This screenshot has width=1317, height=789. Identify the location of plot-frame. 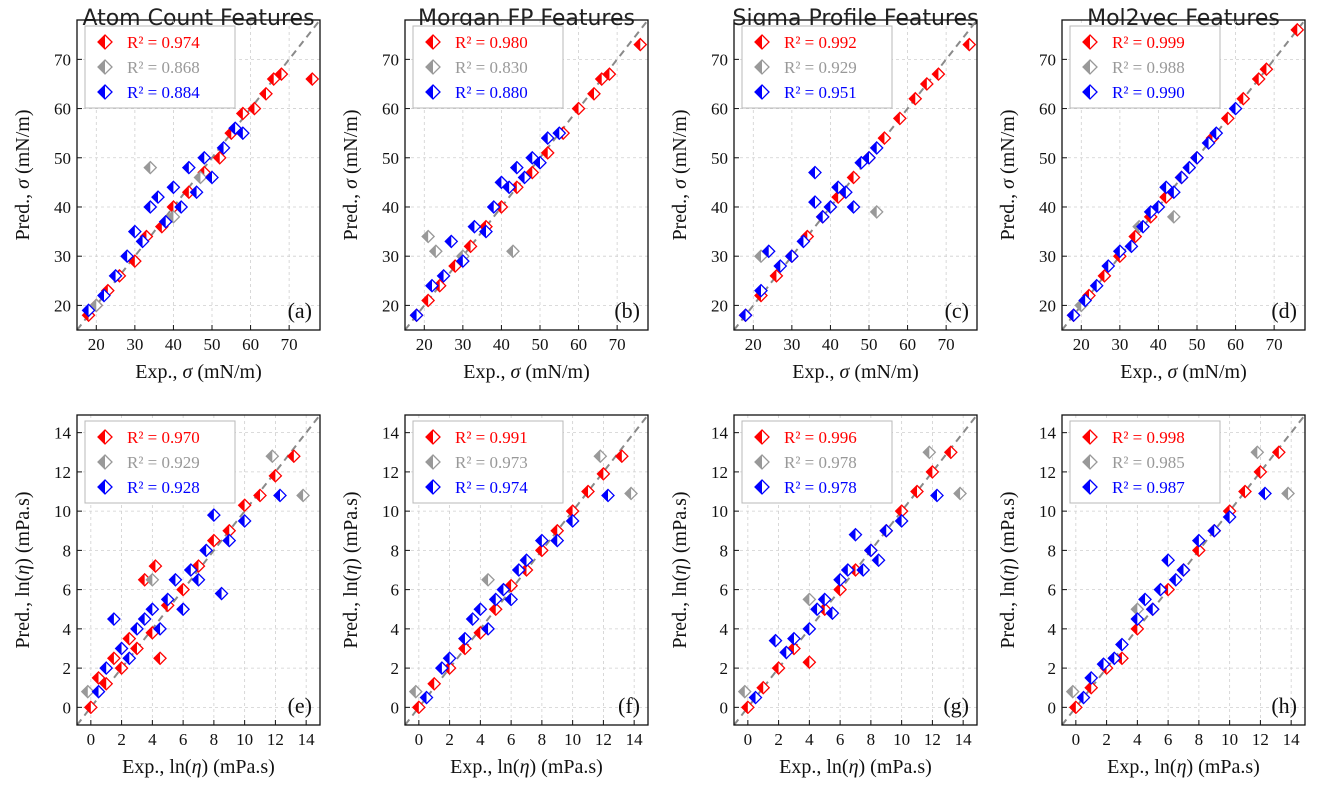
(855, 570).